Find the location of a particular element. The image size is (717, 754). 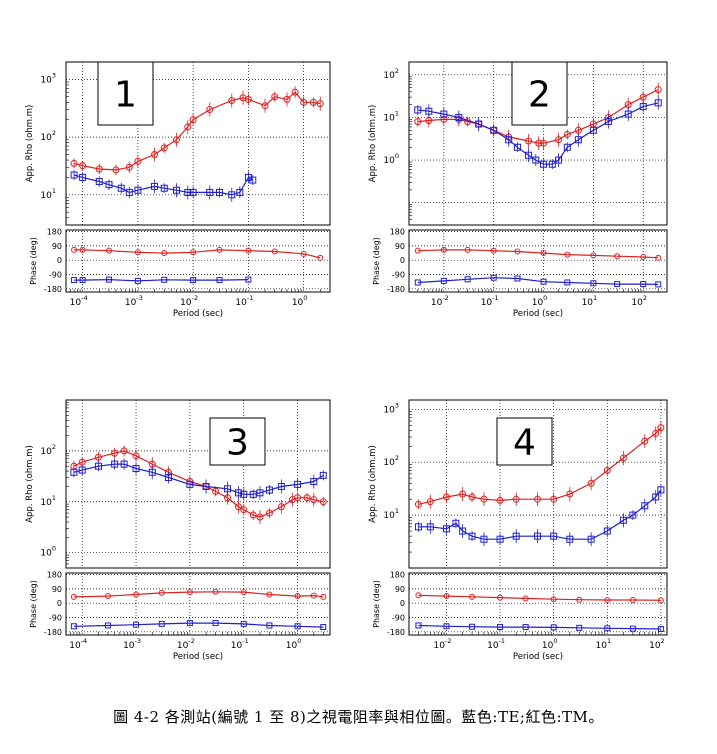

x-tick-label: 10⁻⁴ is located at coordinates (79, 301).